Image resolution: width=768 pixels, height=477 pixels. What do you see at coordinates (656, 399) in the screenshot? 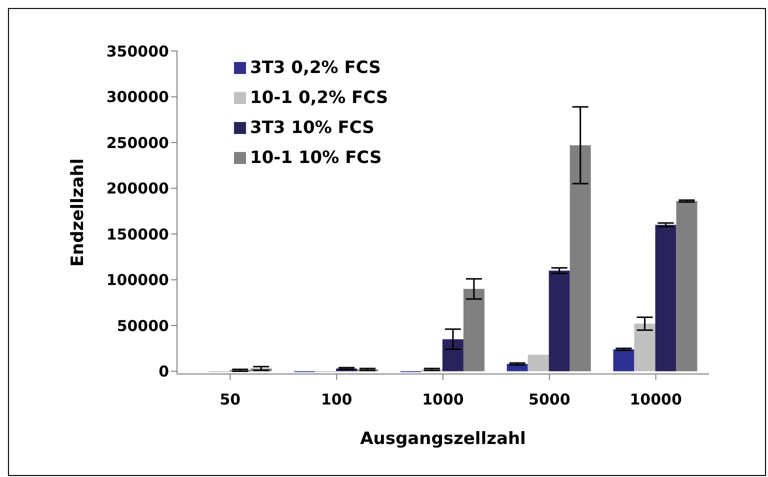
I see `x-tick-label: 10000` at bounding box center [656, 399].